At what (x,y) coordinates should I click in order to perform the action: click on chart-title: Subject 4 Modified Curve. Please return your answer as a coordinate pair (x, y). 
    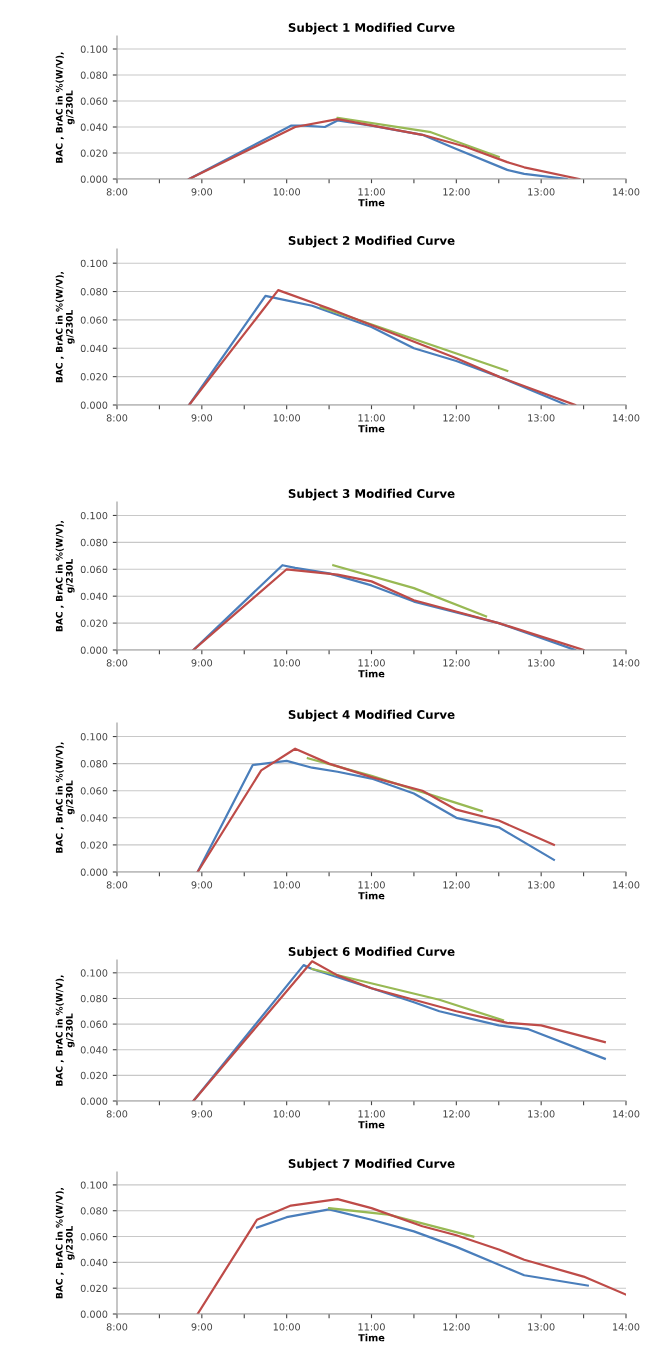
    Looking at the image, I should click on (371, 715).